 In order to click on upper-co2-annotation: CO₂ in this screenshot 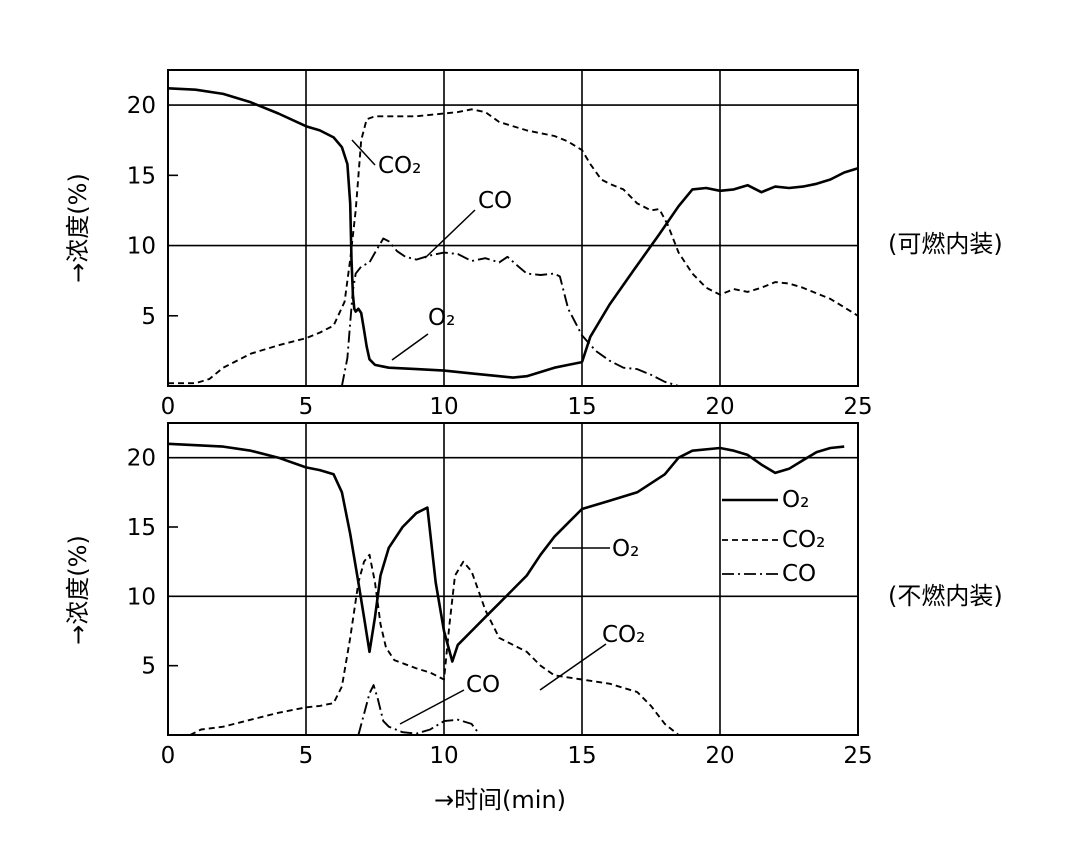, I will do `click(399, 166)`.